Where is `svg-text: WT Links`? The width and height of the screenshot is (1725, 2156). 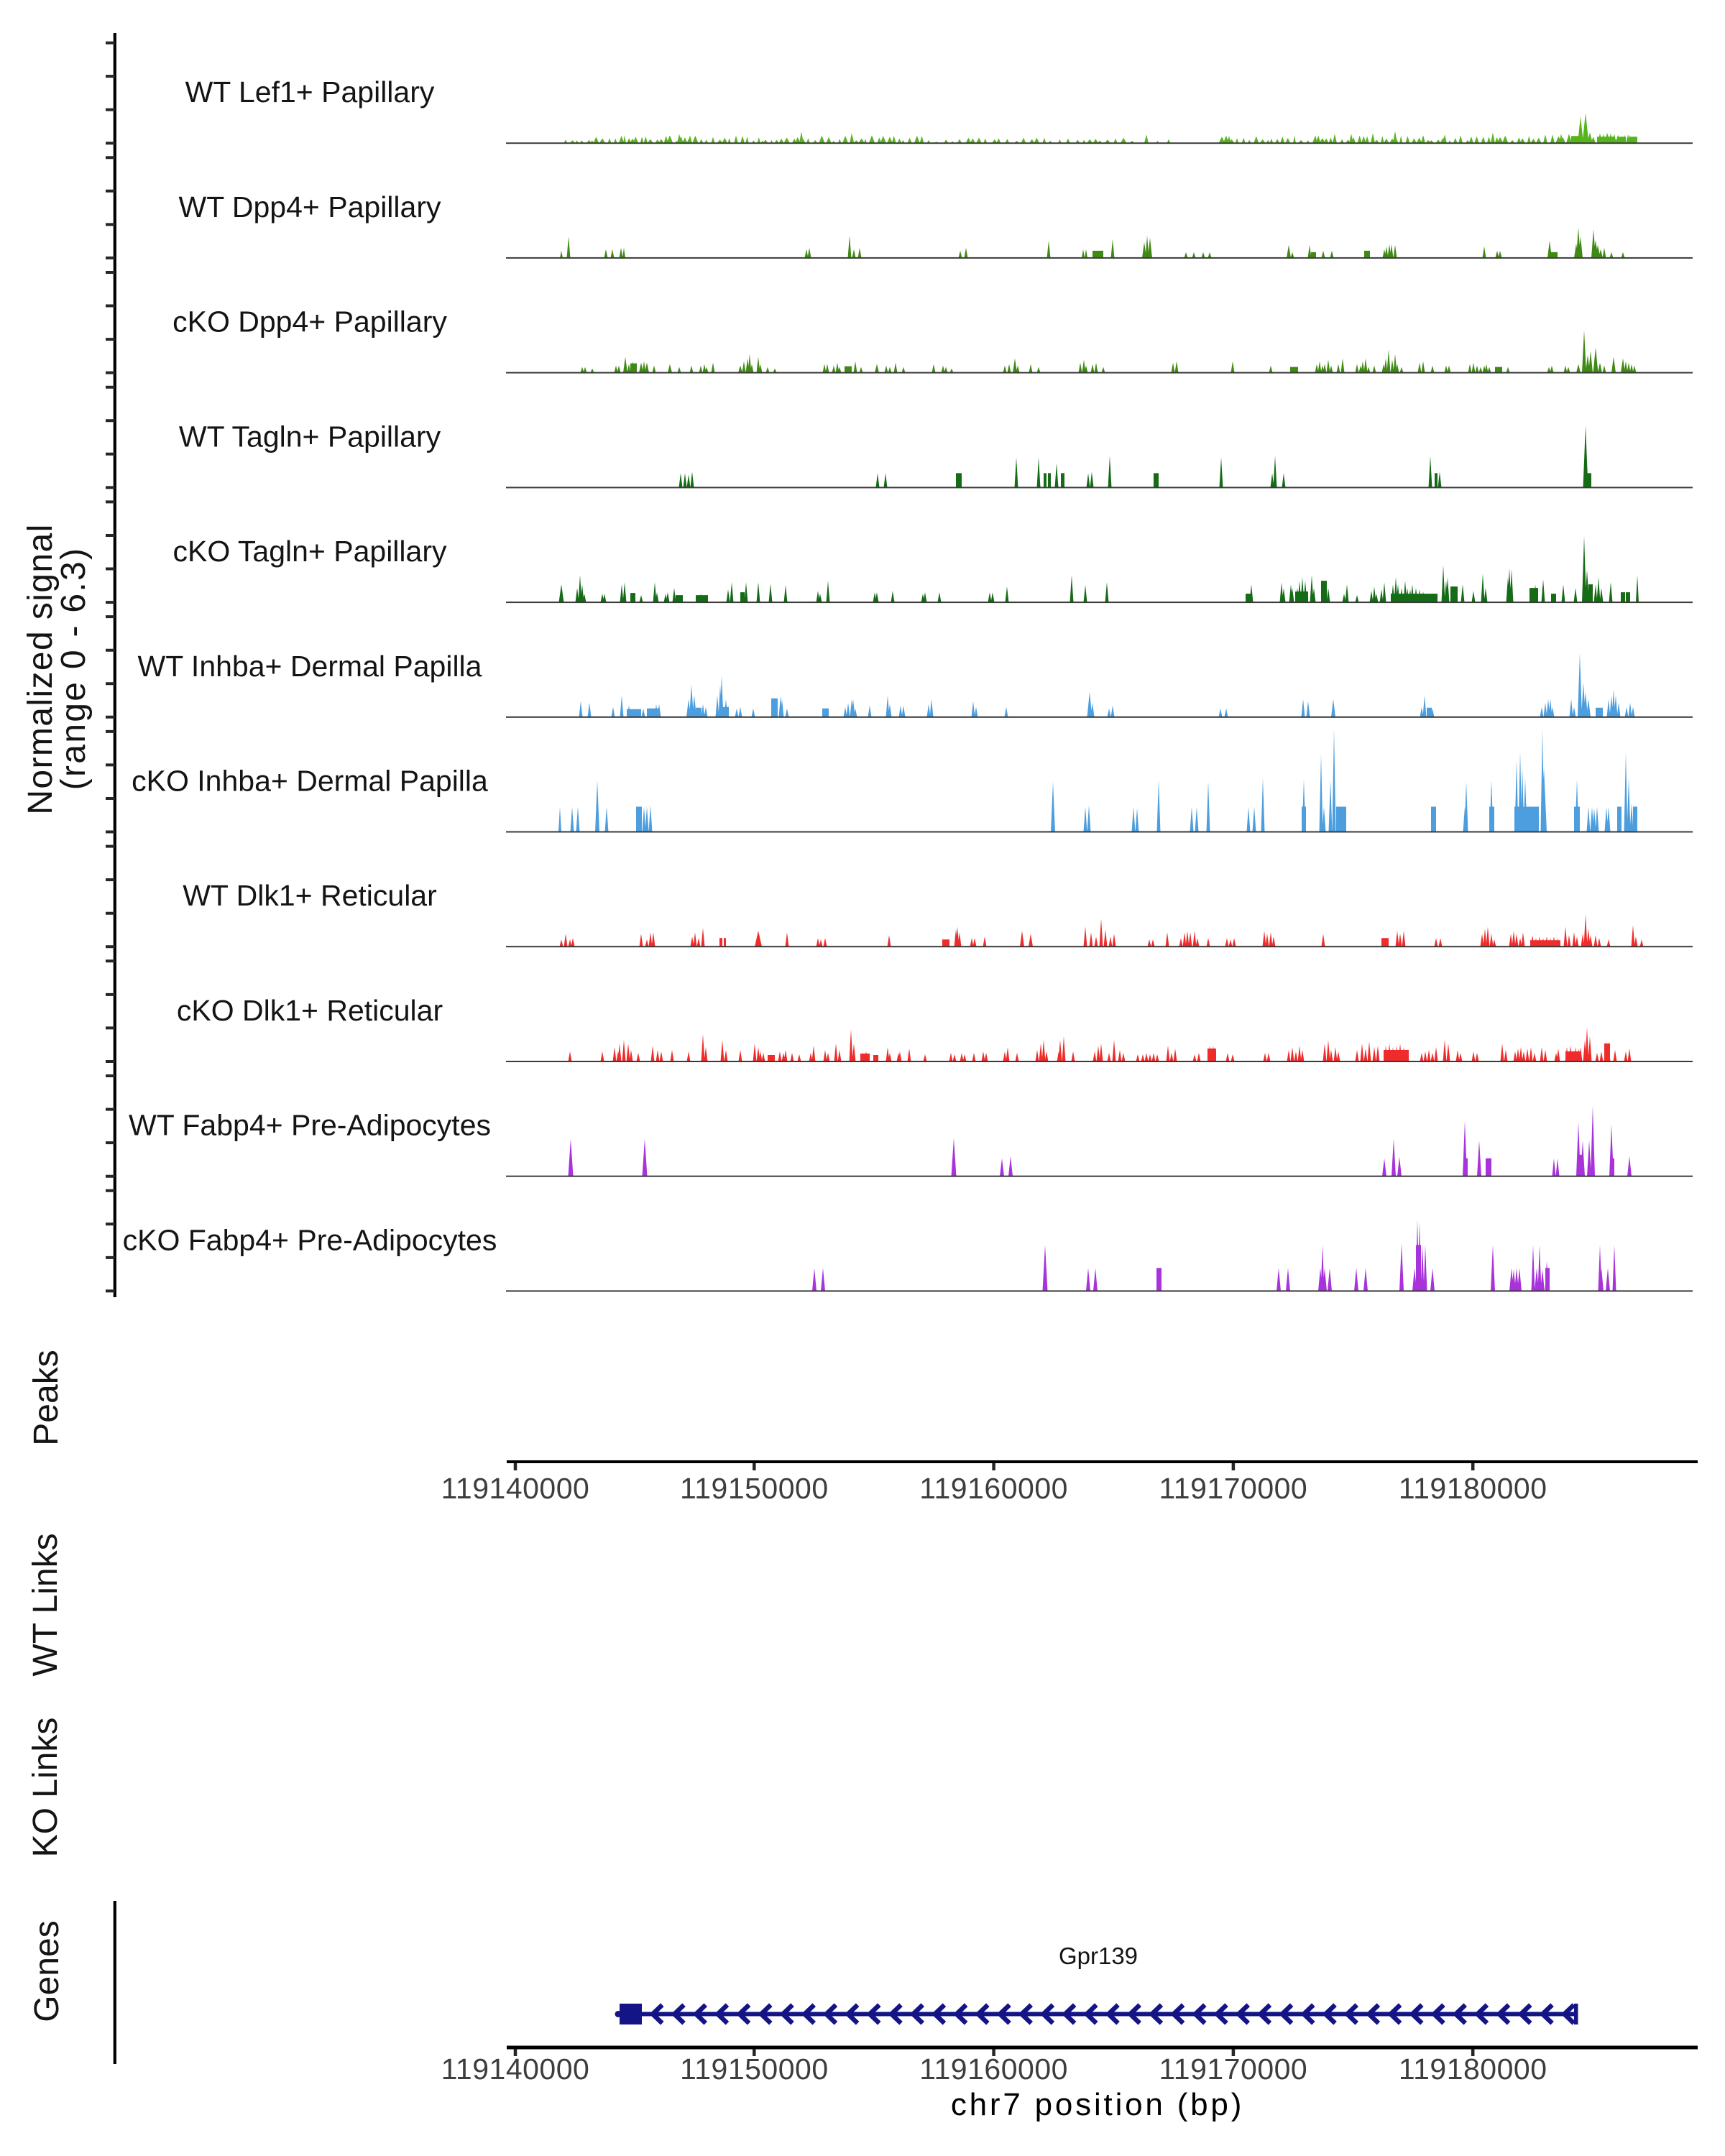 svg-text: WT Links is located at coordinates (46, 1605).